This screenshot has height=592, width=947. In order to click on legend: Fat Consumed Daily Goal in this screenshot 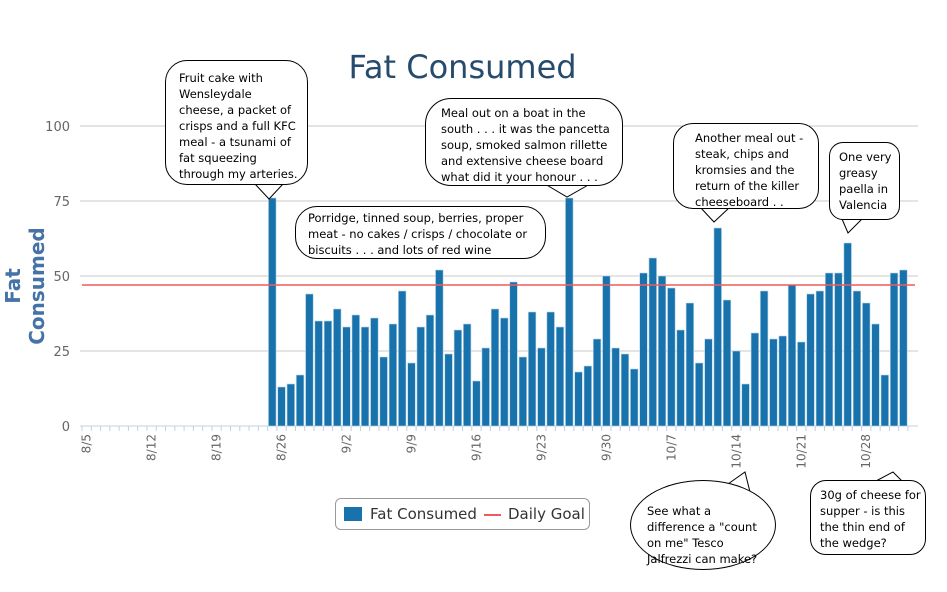, I will do `click(462, 514)`.